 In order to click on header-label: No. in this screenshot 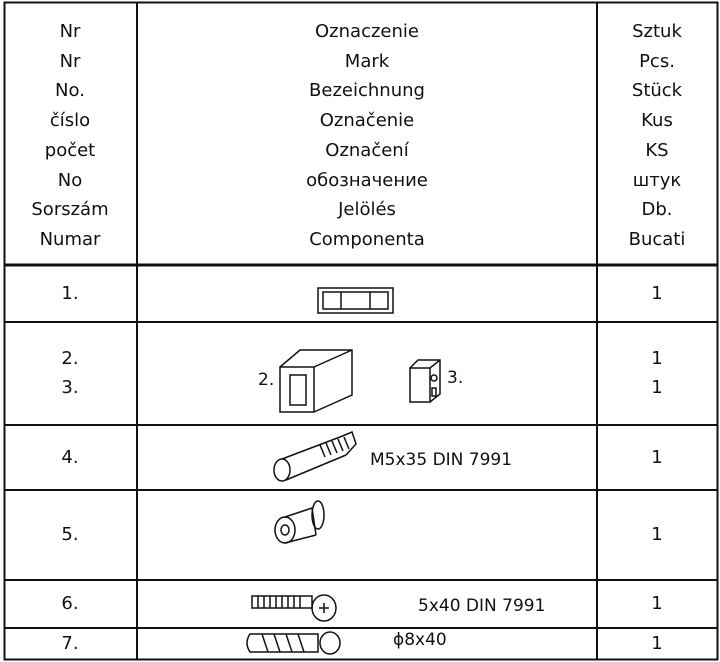, I will do `click(70, 91)`.